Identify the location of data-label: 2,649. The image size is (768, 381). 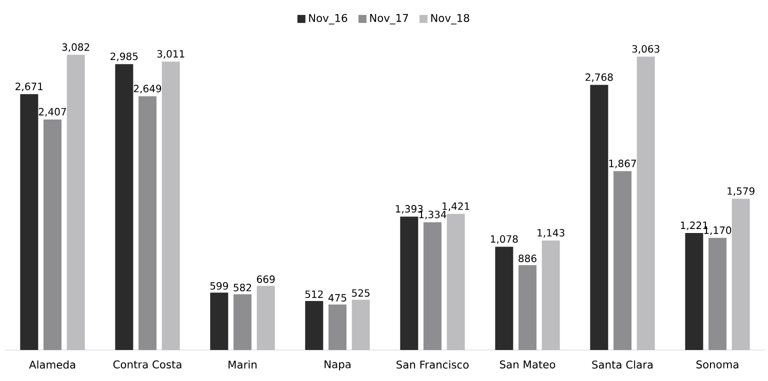
(148, 89).